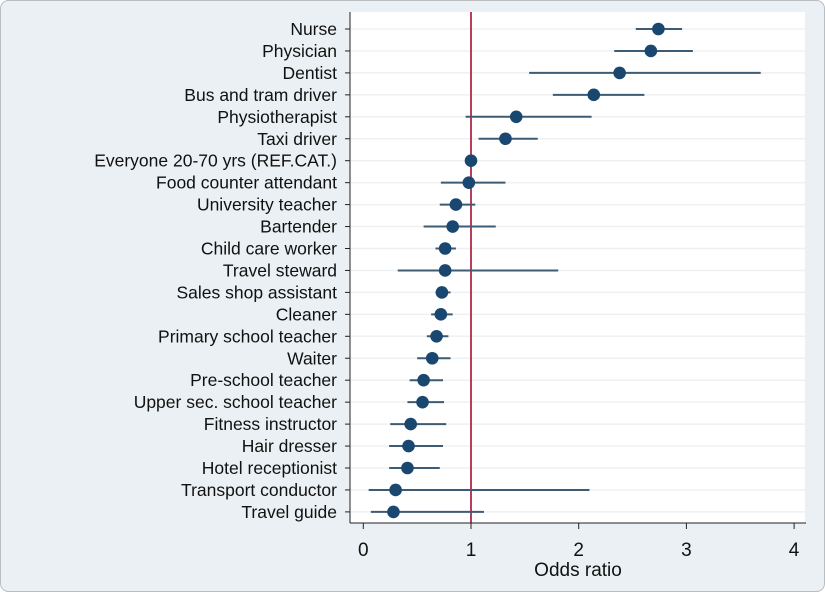  I want to click on y-tick-label: Upper sec. school teacher, so click(235, 402).